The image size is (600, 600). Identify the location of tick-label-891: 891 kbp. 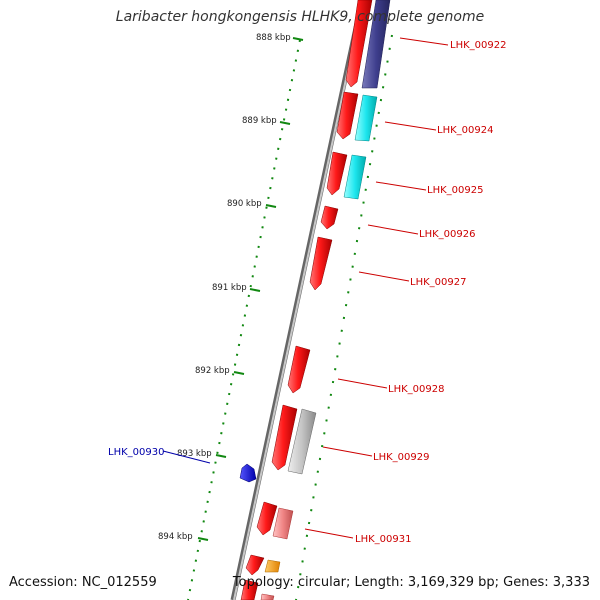
(229, 288).